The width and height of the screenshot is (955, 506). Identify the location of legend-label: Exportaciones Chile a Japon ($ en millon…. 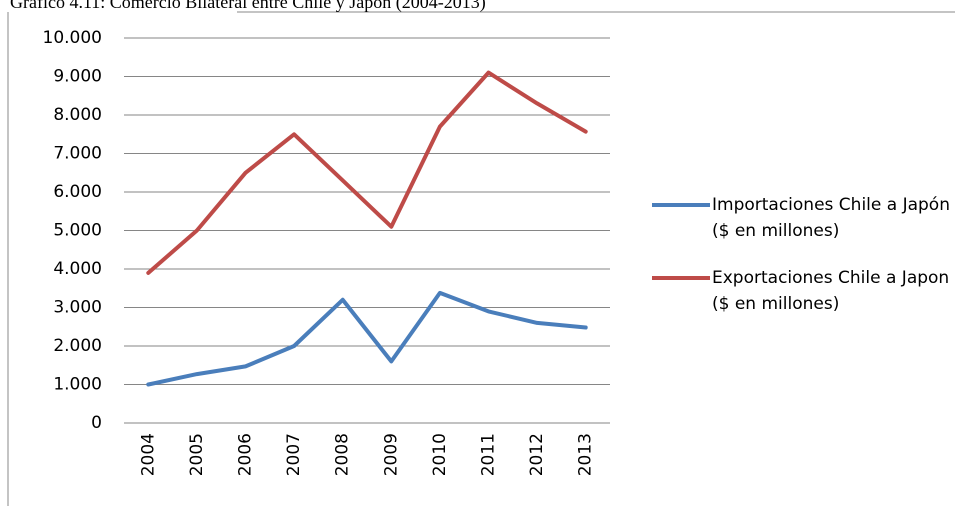
(831, 291).